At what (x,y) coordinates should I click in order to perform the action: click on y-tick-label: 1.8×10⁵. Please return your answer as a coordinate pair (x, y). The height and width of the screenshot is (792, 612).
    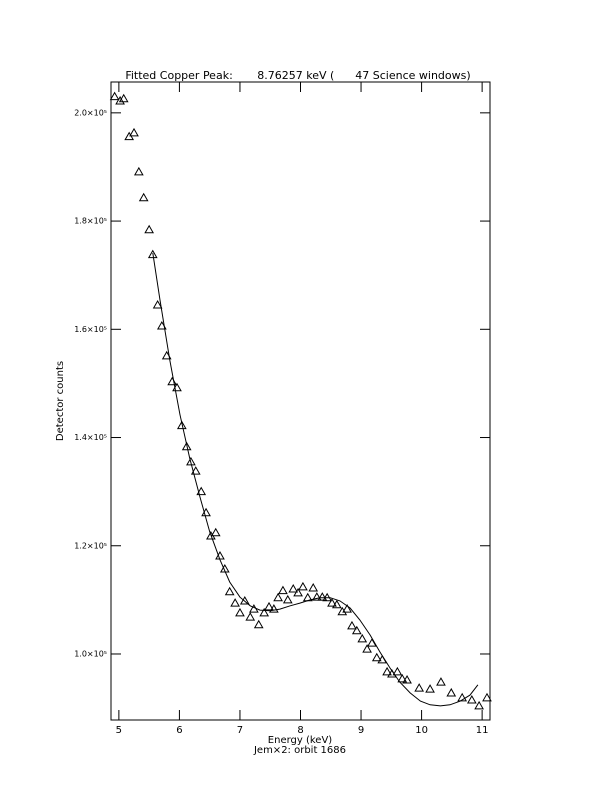
    Looking at the image, I should click on (90, 221).